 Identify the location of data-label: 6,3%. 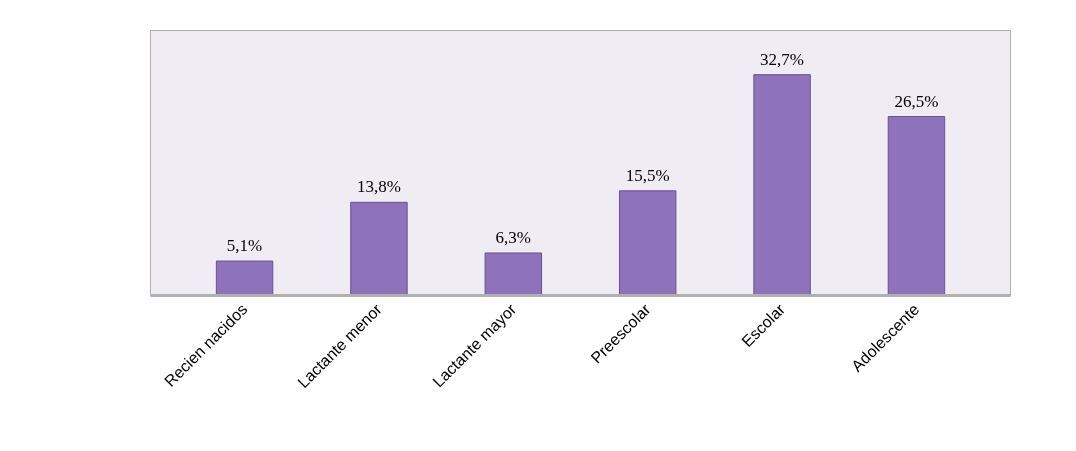
(513, 237).